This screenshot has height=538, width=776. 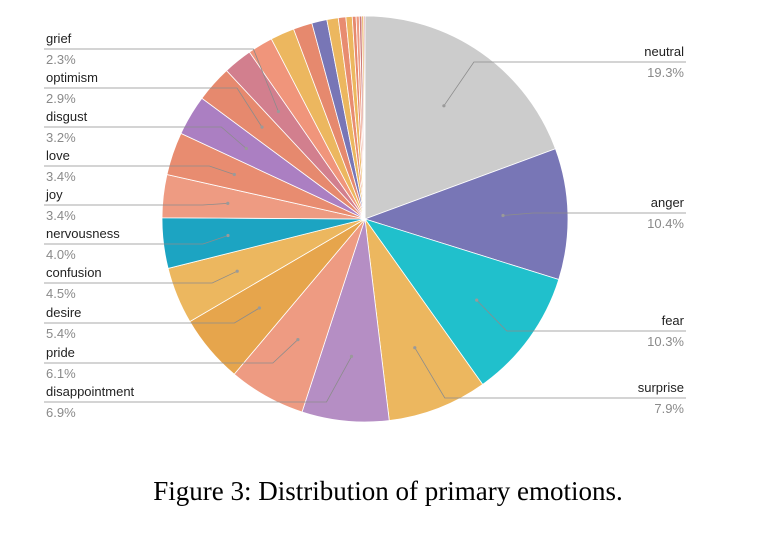 What do you see at coordinates (278, 111) in the screenshot?
I see `leader-dot-grief` at bounding box center [278, 111].